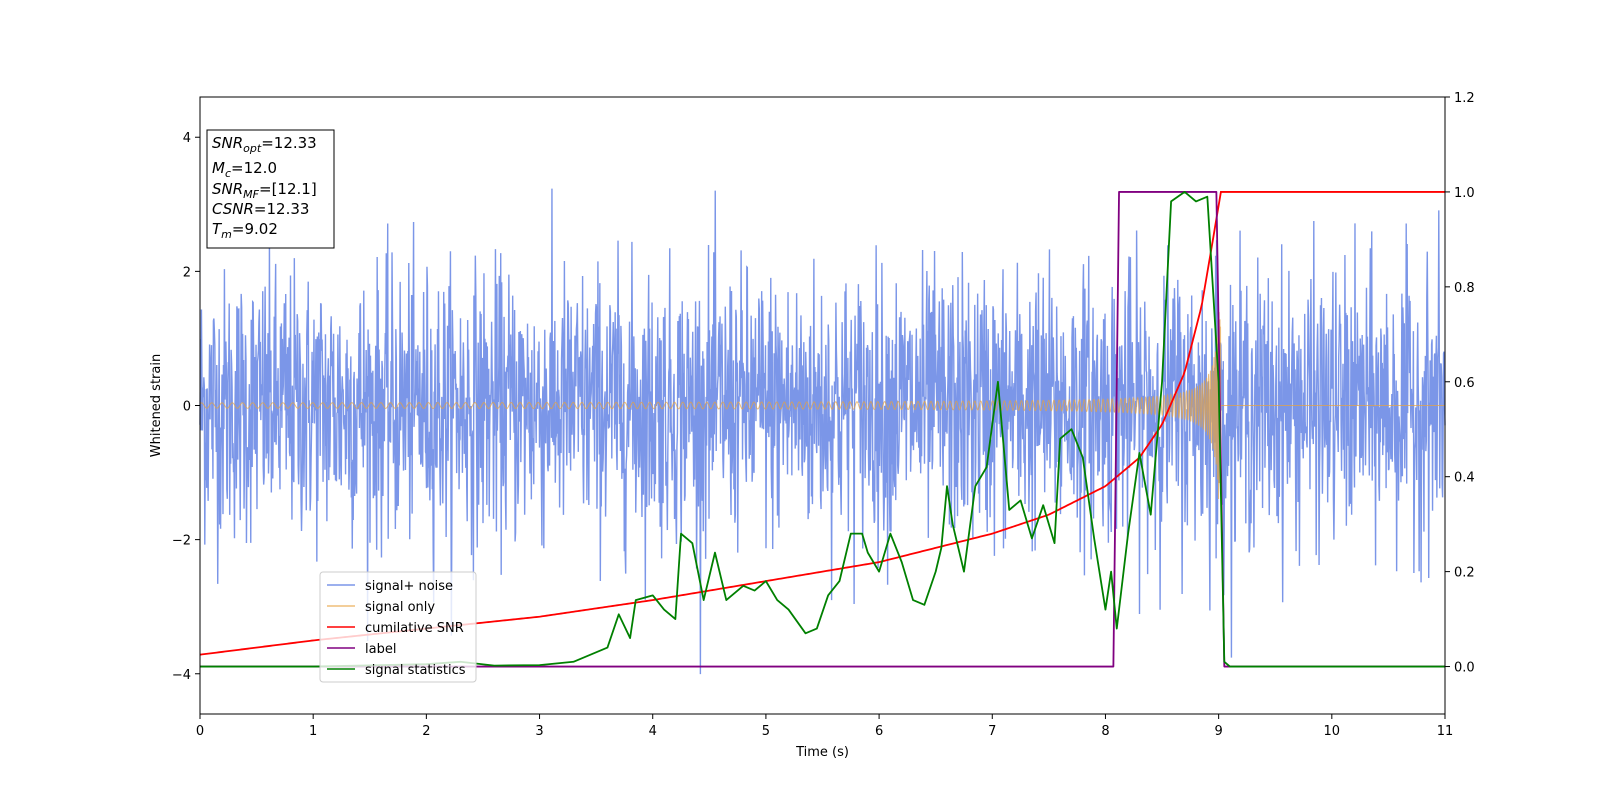 The image size is (1600, 800). Describe the element at coordinates (539, 731) in the screenshot. I see `x-tick-label: 3` at that location.